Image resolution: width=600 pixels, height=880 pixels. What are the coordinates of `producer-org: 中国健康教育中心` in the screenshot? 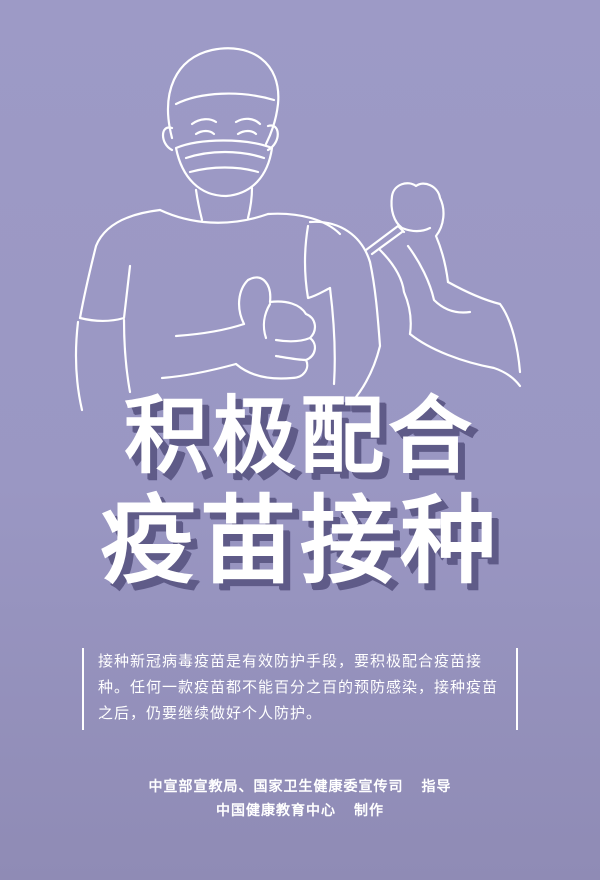 It's located at (276, 811).